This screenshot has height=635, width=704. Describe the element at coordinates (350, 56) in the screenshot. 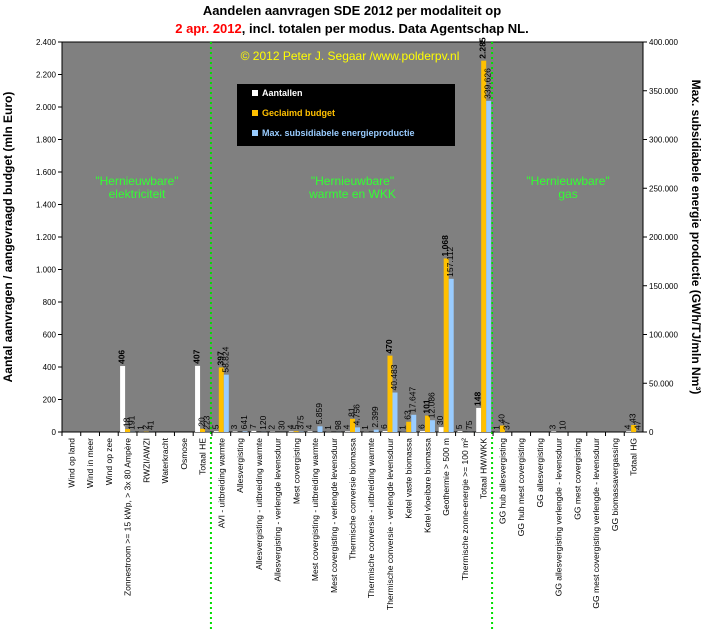

I see `copyright: © 2012 Peter J. Segaar /www.polderpv.nl` at that location.